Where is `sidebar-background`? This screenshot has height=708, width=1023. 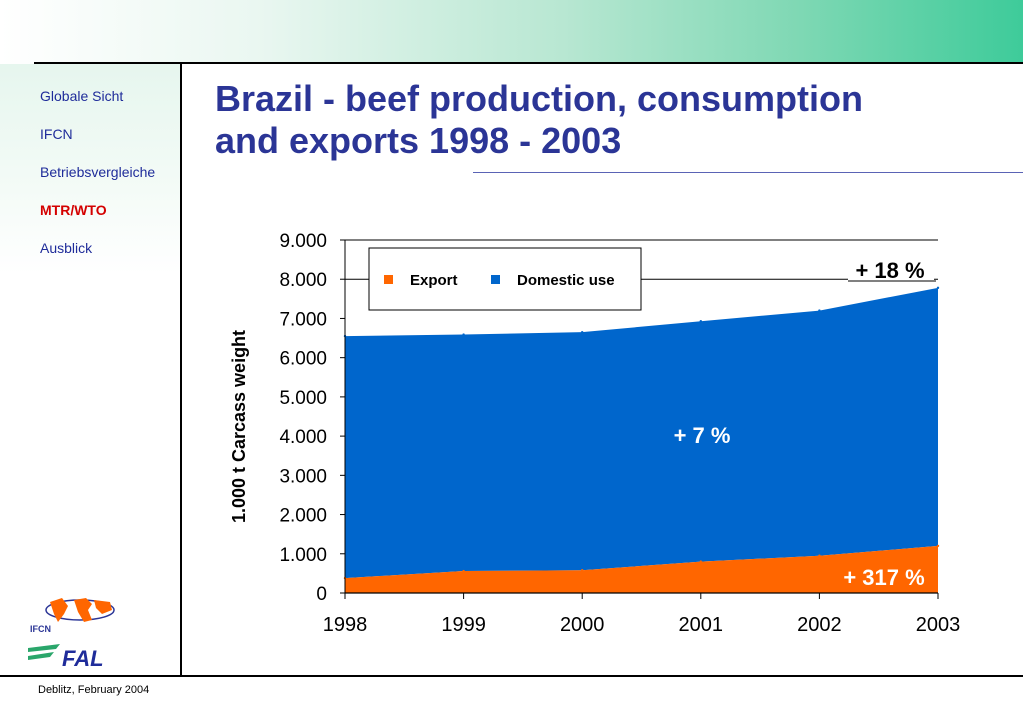 sidebar-background is located at coordinates (90, 169).